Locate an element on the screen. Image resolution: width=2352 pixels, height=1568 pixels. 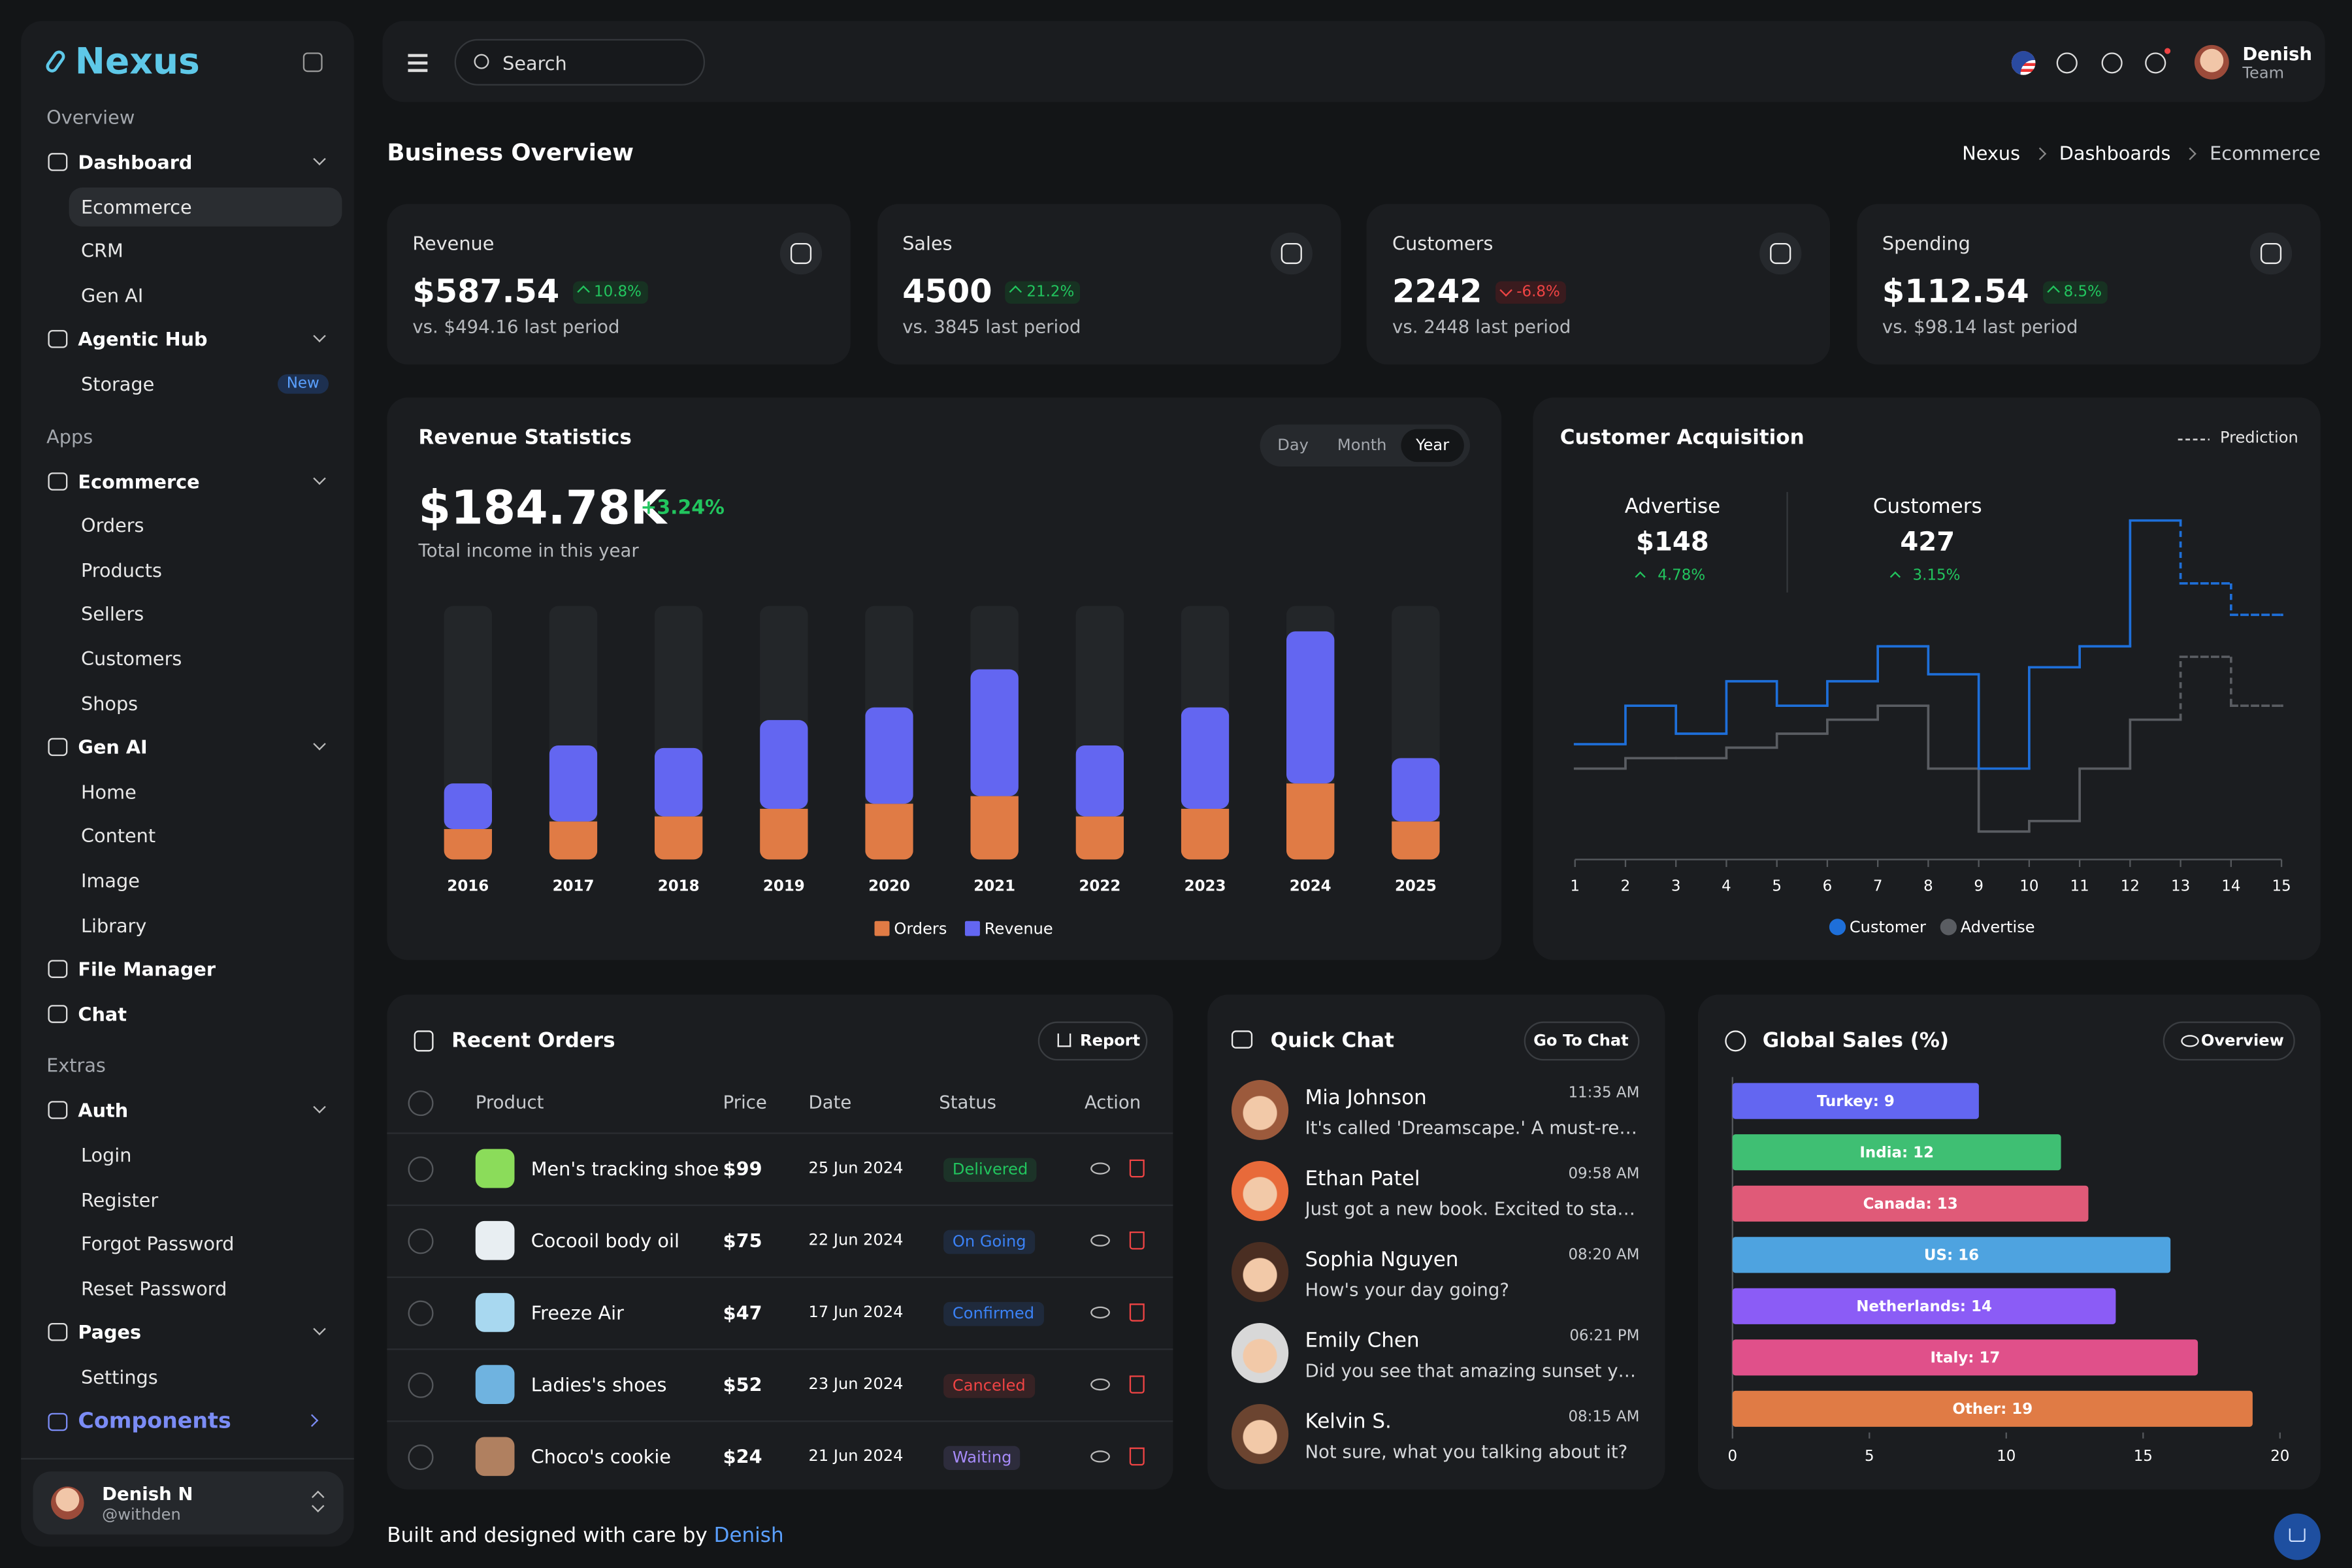
nav-subitem: Content is located at coordinates (118, 836).